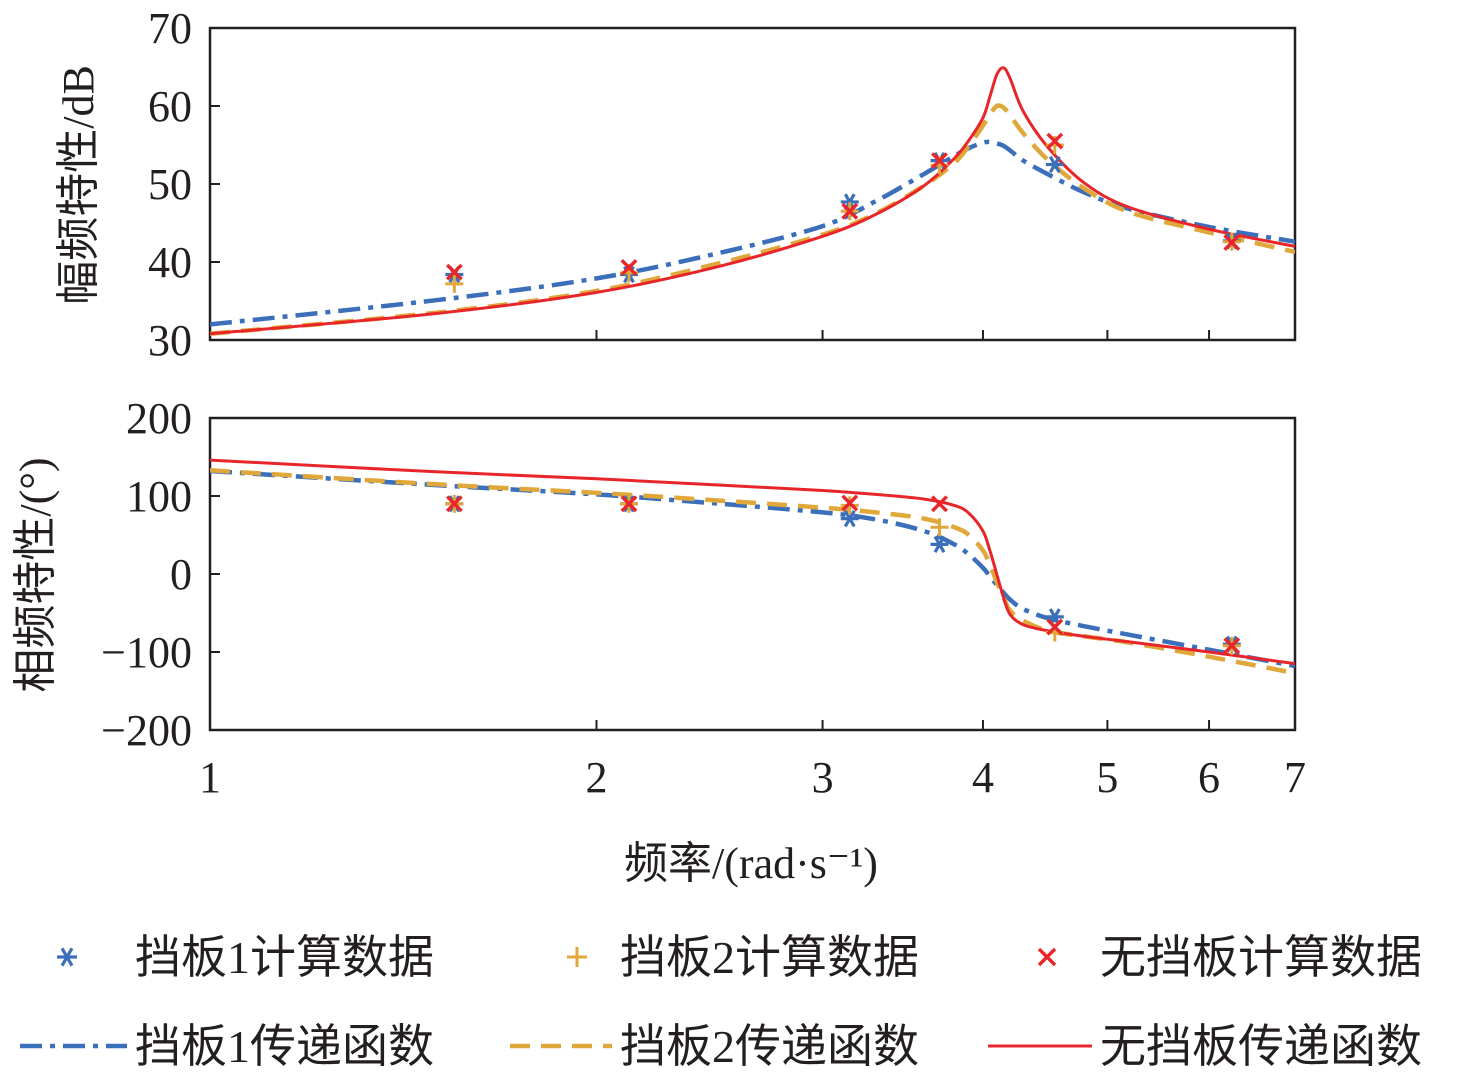  I want to click on phase-y-tick-label: 0, so click(181, 574).